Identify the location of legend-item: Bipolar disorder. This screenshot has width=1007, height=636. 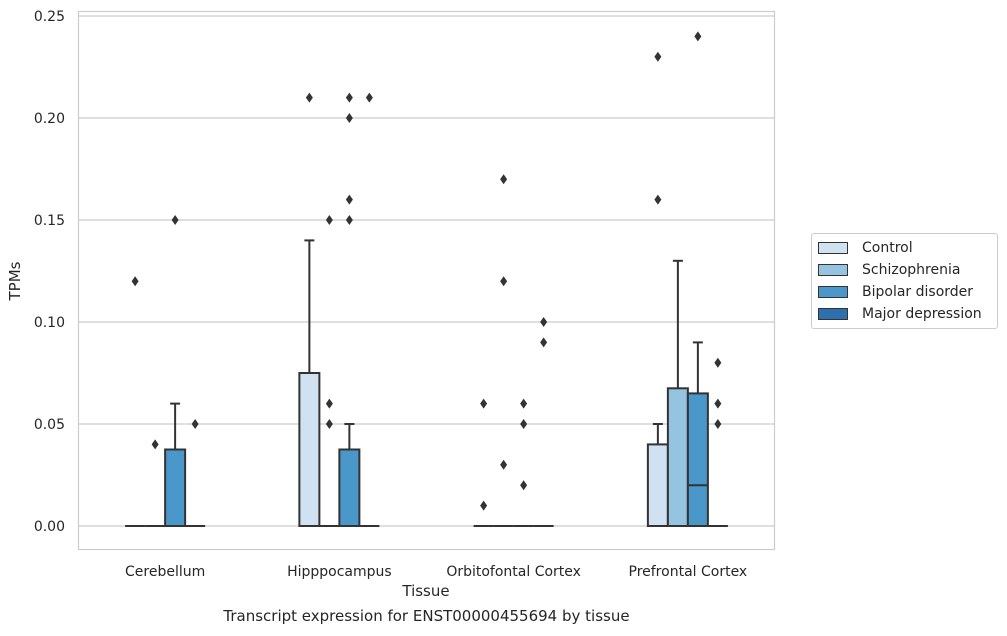
(904, 292).